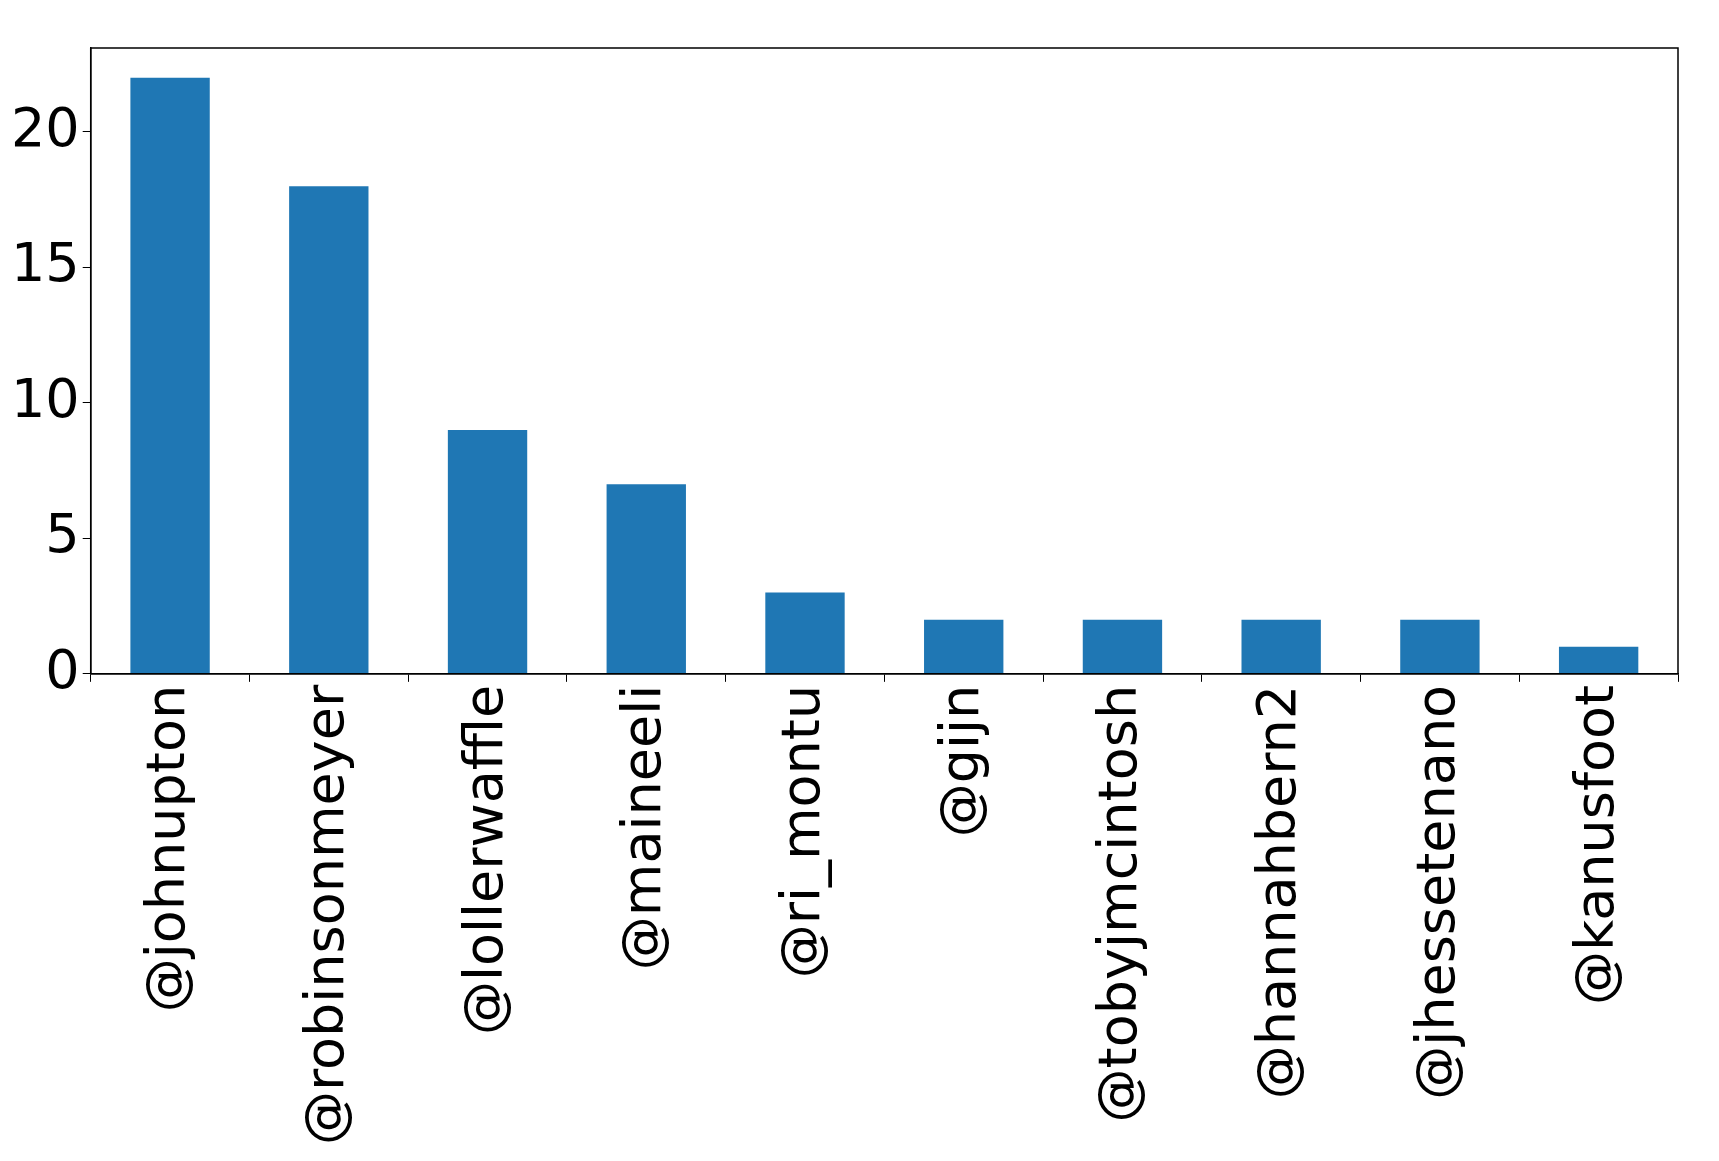 This screenshot has width=1719, height=1161. I want to click on x-tick-label: @kanusfoot, so click(1594, 845).